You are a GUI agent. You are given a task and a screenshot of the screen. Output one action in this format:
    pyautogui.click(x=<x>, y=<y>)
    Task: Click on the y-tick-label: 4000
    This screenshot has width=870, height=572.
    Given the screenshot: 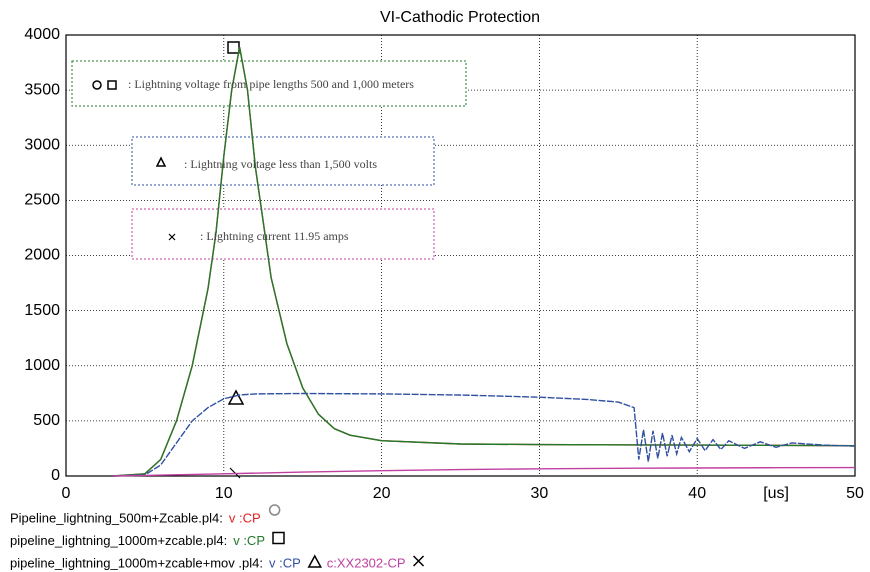 What is the action you would take?
    pyautogui.click(x=42, y=34)
    